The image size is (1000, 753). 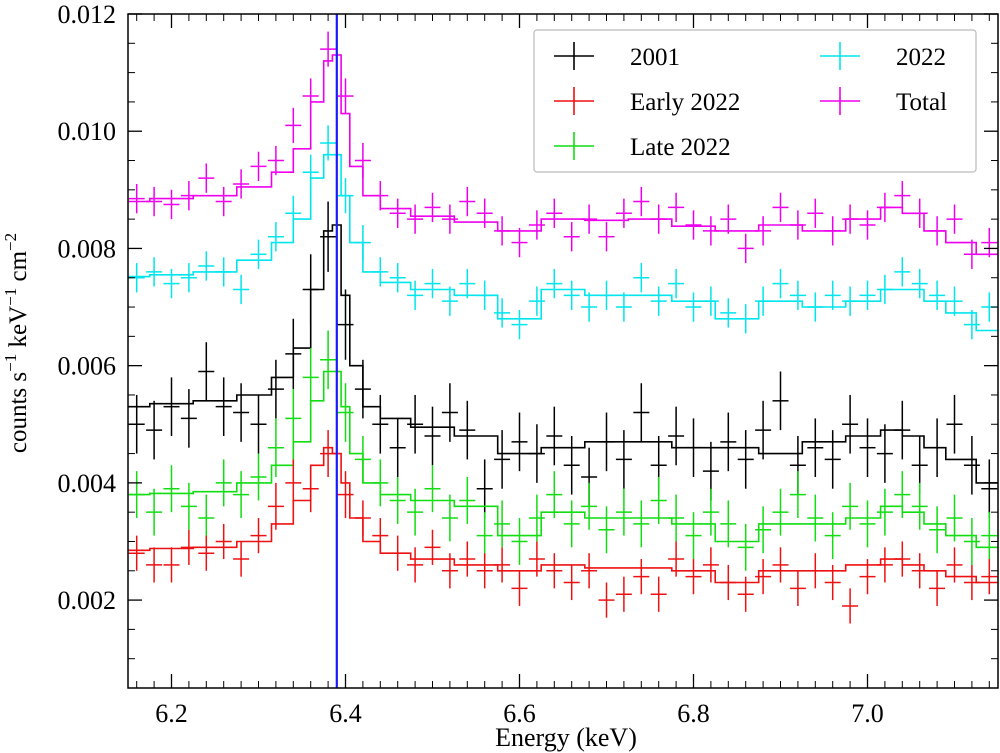 What do you see at coordinates (87, 483) in the screenshot?
I see `y-tick-label: 0.004` at bounding box center [87, 483].